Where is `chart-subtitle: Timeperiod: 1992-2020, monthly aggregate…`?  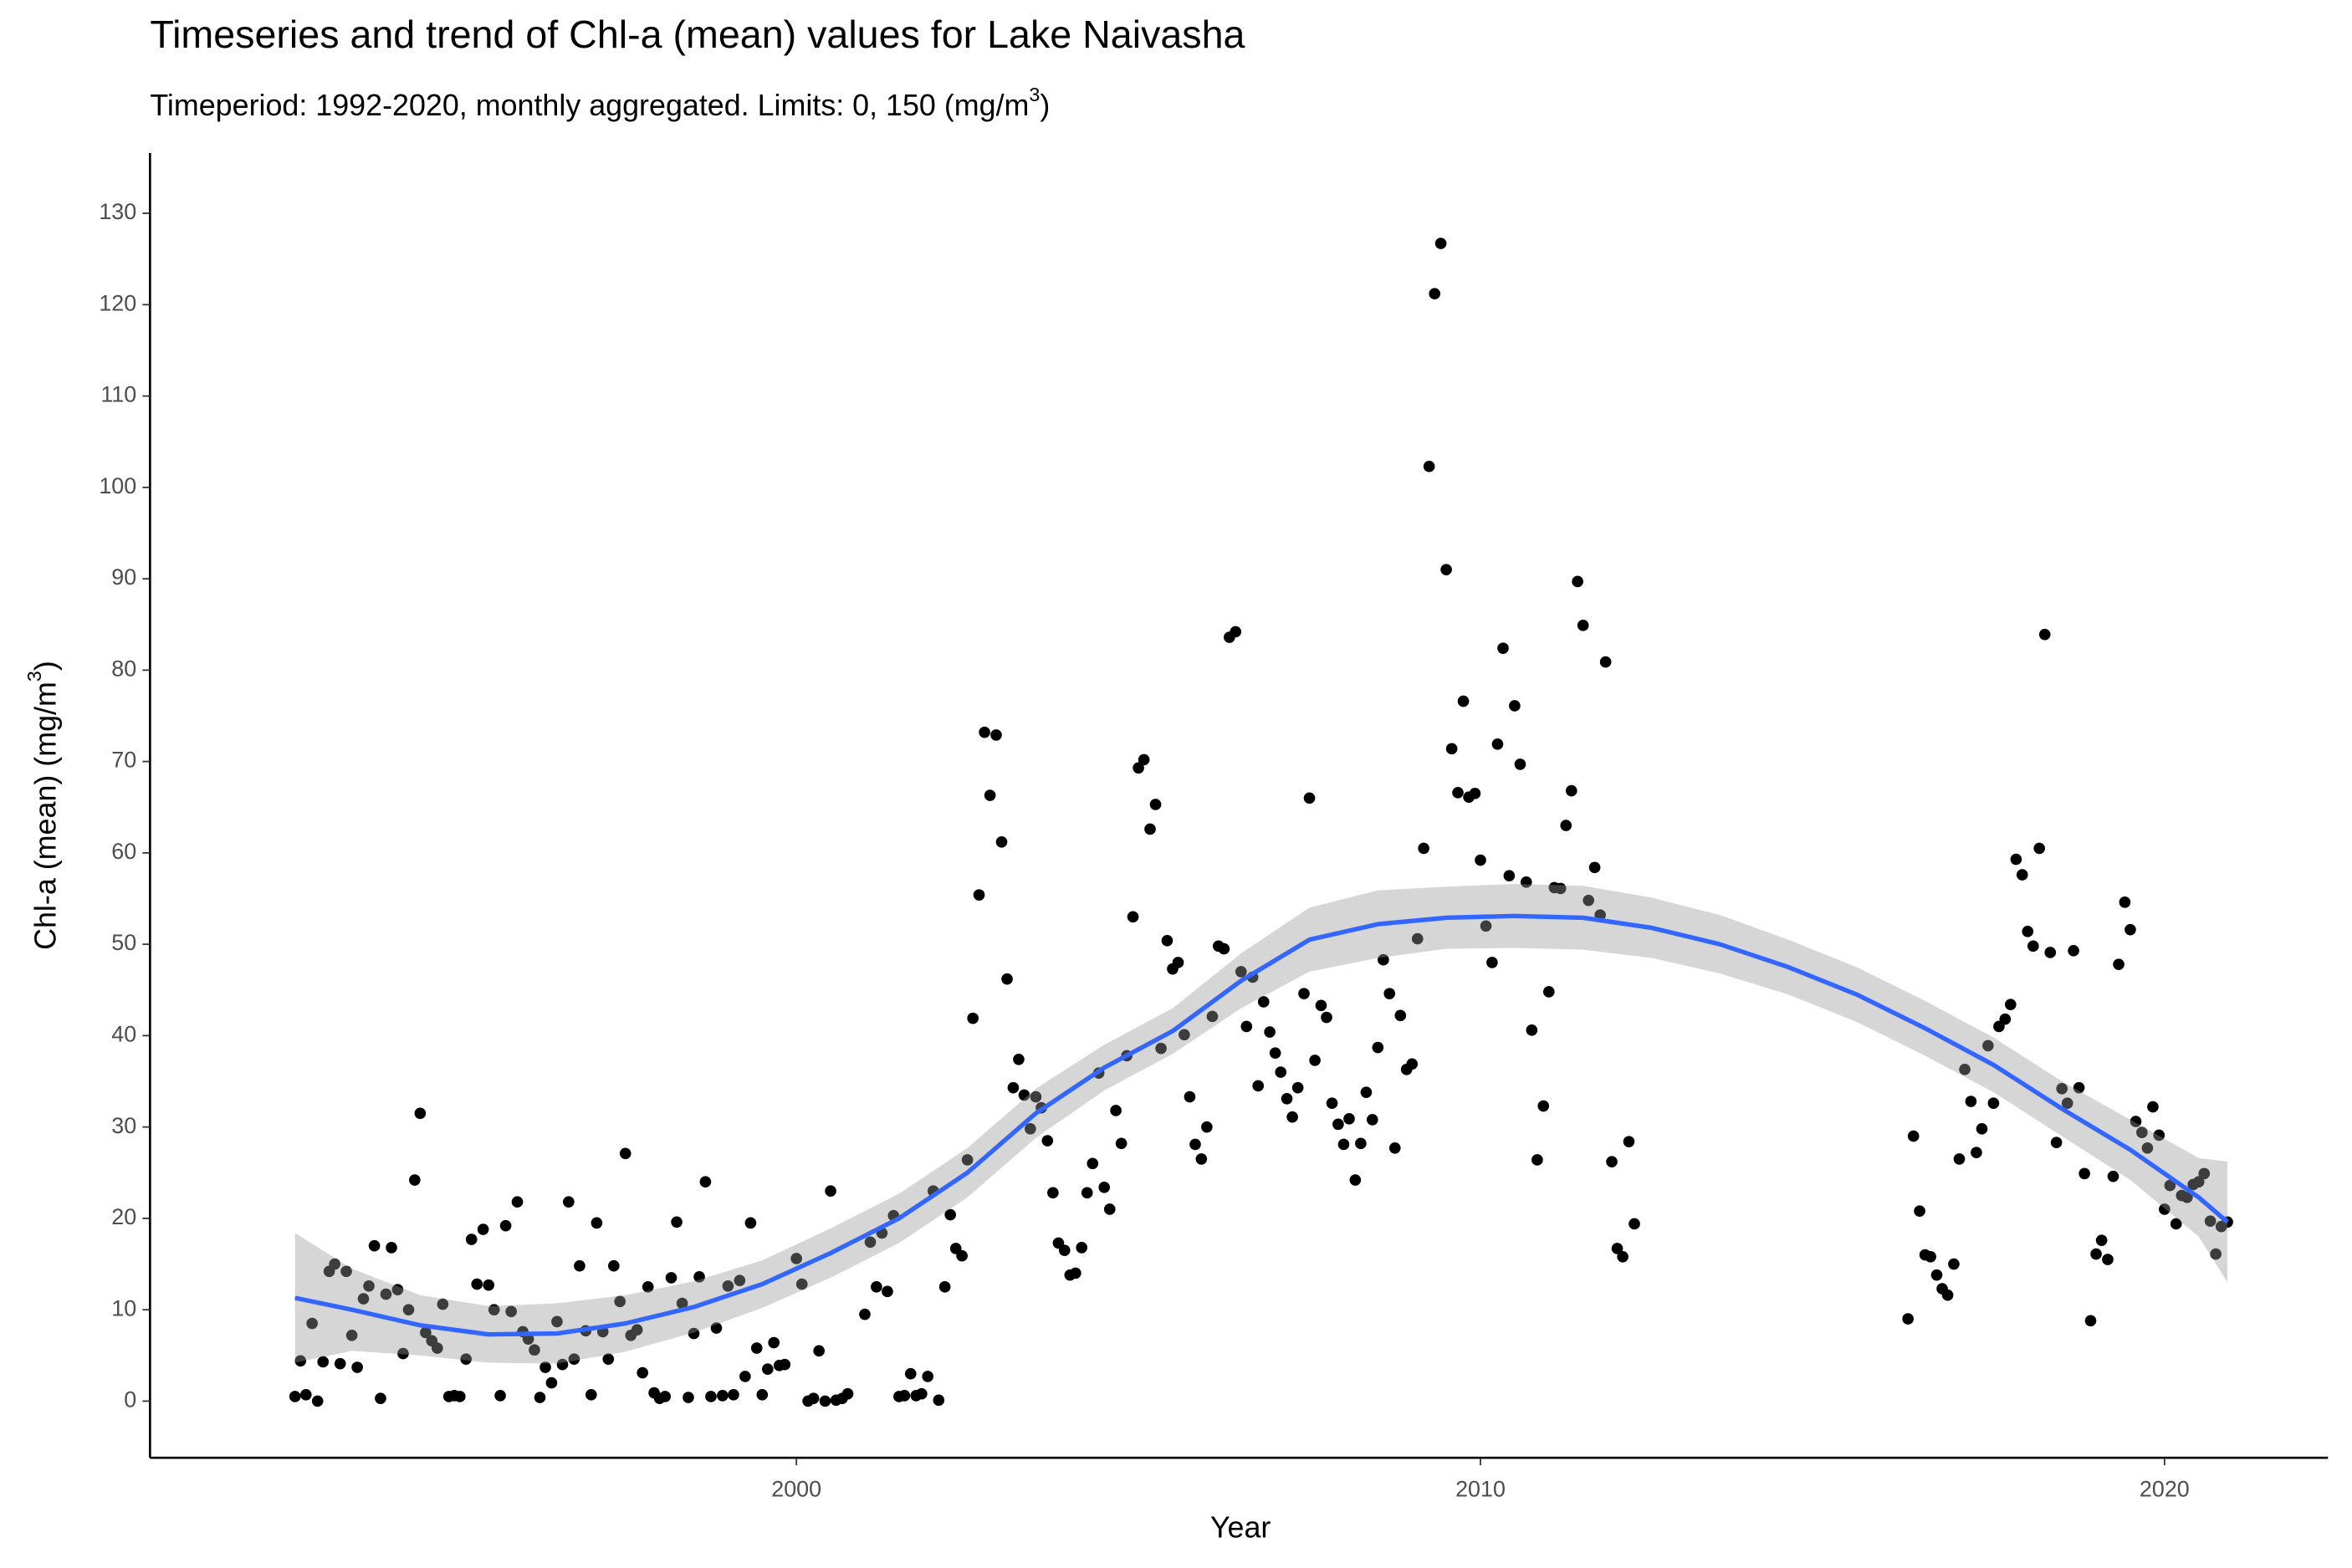
chart-subtitle: Timeperiod: 1992-2020, monthly aggregate… is located at coordinates (600, 103).